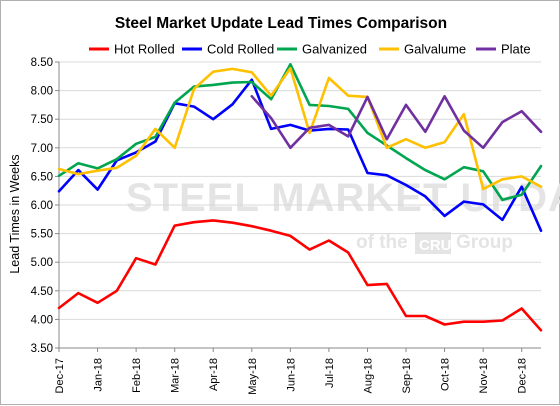 This screenshot has height=406, width=560. I want to click on x-tick-label: Apr-18, so click(214, 374).